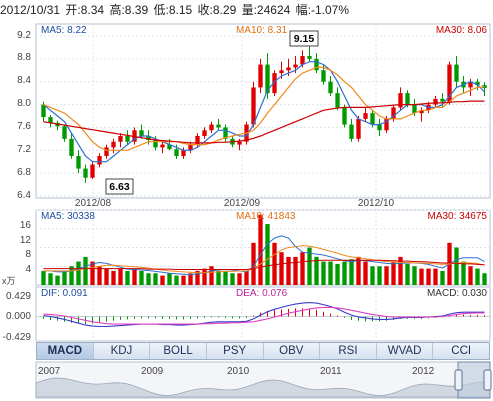 The image size is (493, 401). I want to click on tab-psy: PSY, so click(235, 351).